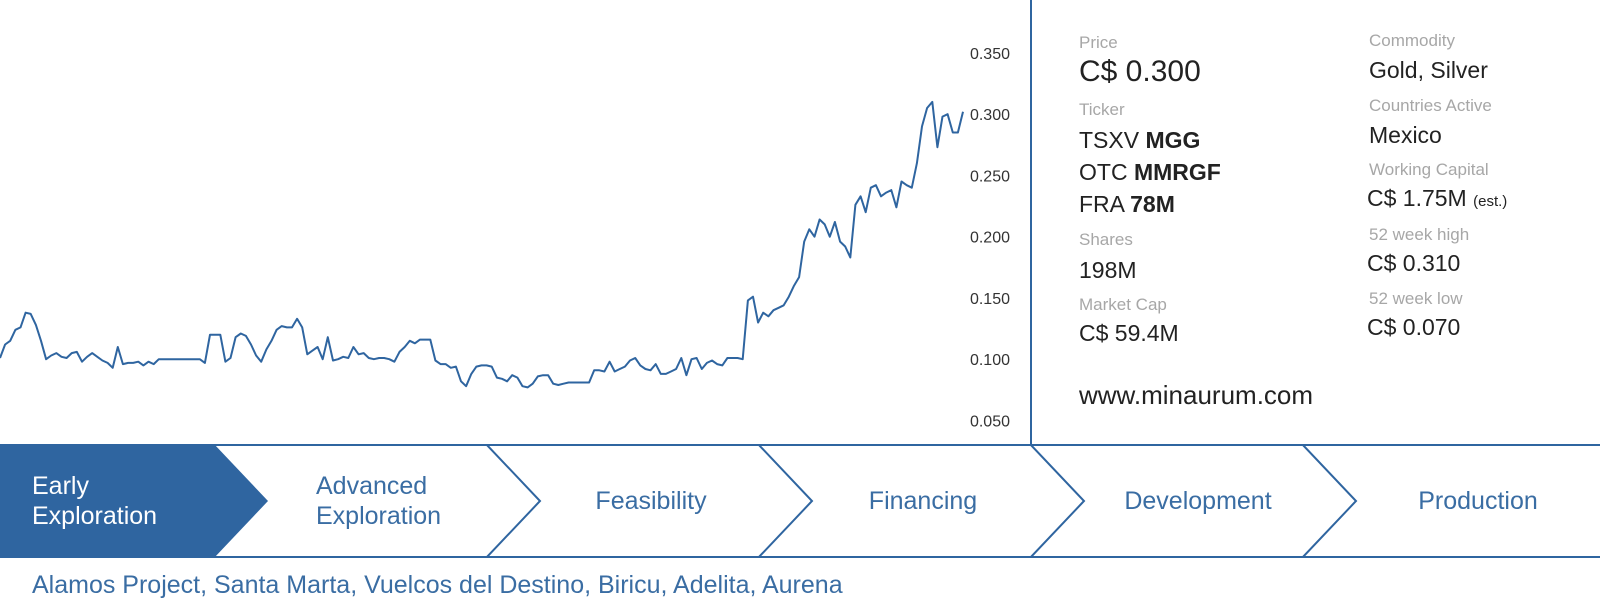 This screenshot has height=616, width=1600. I want to click on ticker-exchange: TSXV, so click(1109, 140).